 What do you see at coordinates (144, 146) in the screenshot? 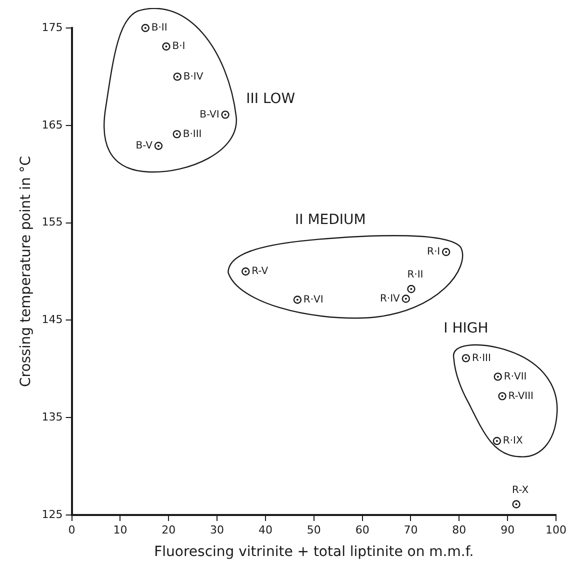
I see `annotation: B-V` at bounding box center [144, 146].